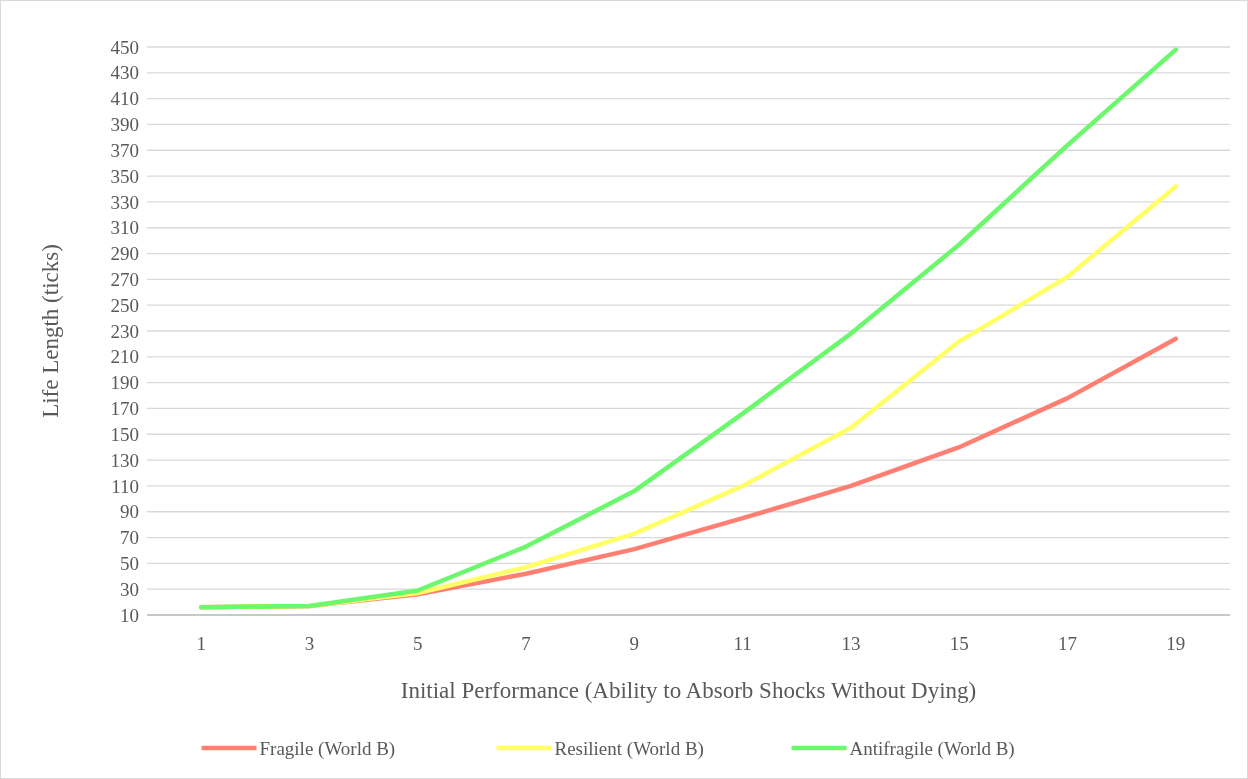  Describe the element at coordinates (327, 748) in the screenshot. I see `legend-label: Fragile (World B)` at that location.